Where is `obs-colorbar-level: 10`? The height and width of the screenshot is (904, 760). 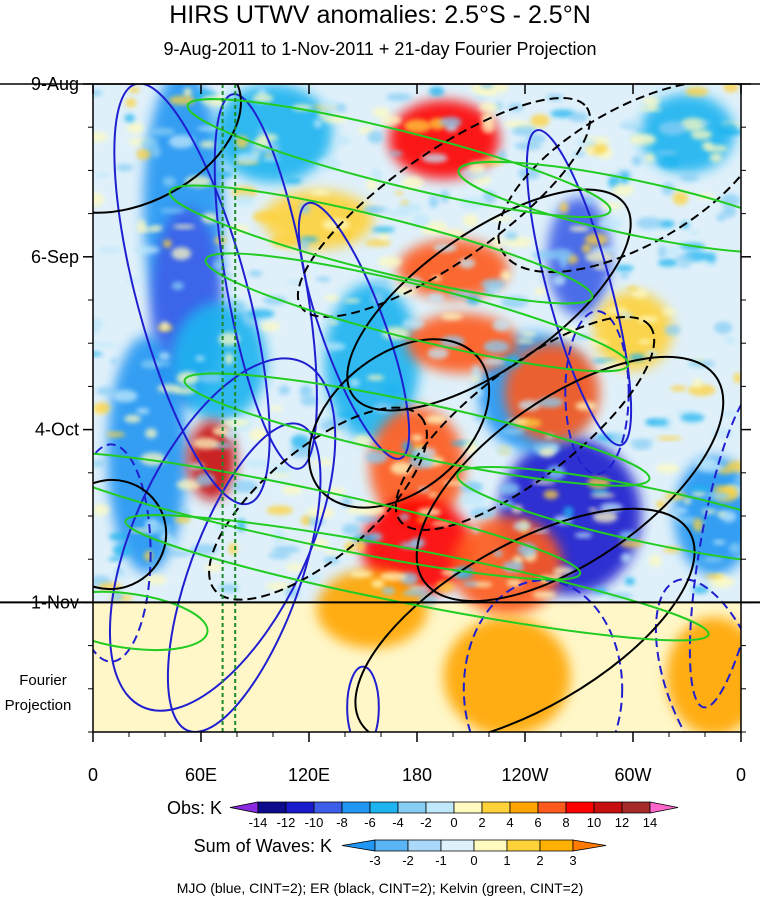 obs-colorbar-level: 10 is located at coordinates (594, 822).